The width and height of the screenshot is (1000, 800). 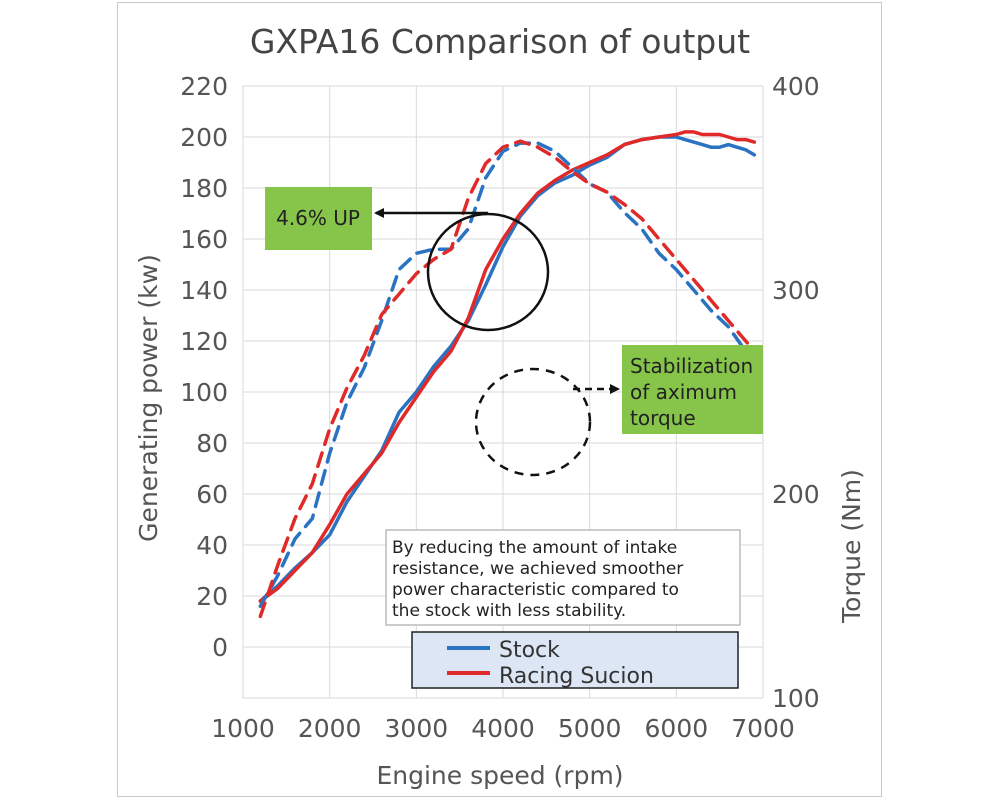 What do you see at coordinates (212, 596) in the screenshot?
I see `left-tick-label: 20` at bounding box center [212, 596].